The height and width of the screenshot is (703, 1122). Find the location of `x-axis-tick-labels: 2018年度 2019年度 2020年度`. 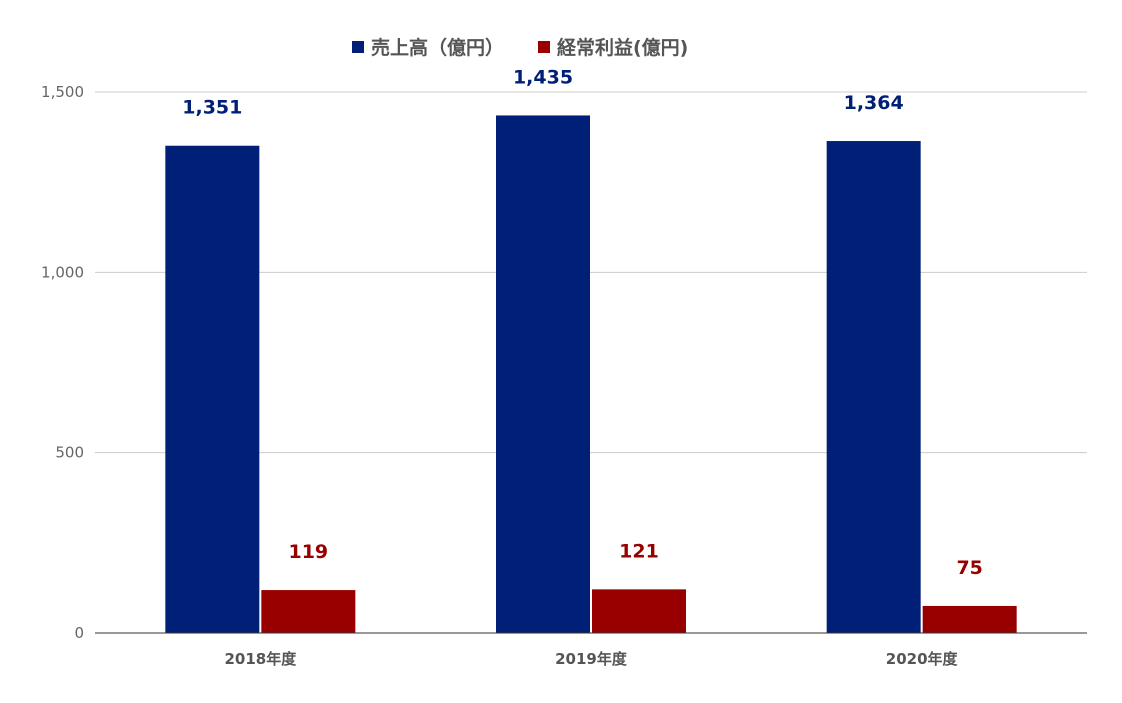

x-axis-tick-labels: 2018年度 2019年度 2020年度 is located at coordinates (591, 659).